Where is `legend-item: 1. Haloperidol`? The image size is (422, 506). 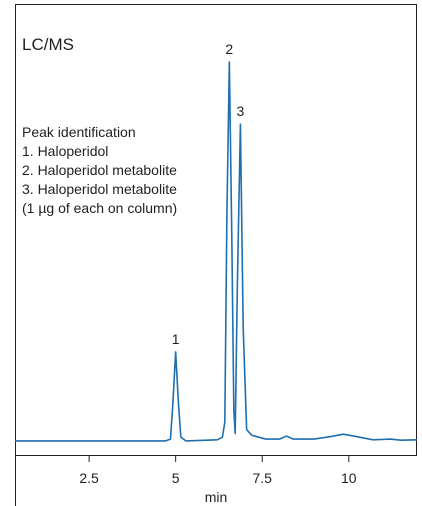
legend-item: 1. Haloperidol is located at coordinates (65, 151).